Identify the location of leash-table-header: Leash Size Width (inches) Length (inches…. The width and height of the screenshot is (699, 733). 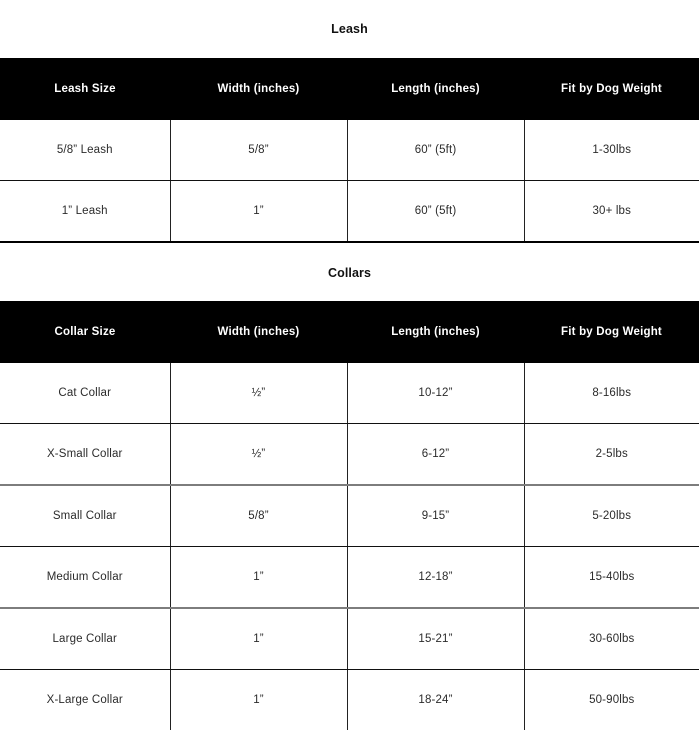
(349, 89).